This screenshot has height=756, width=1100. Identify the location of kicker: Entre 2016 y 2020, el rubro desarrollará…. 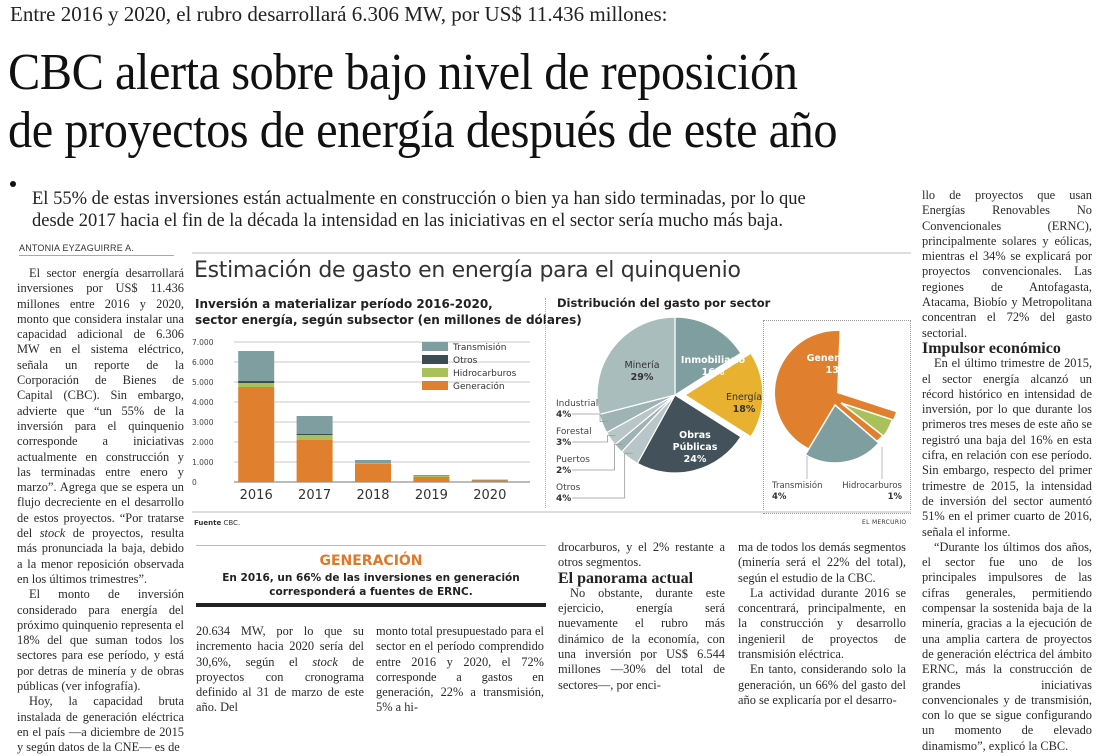
(339, 14).